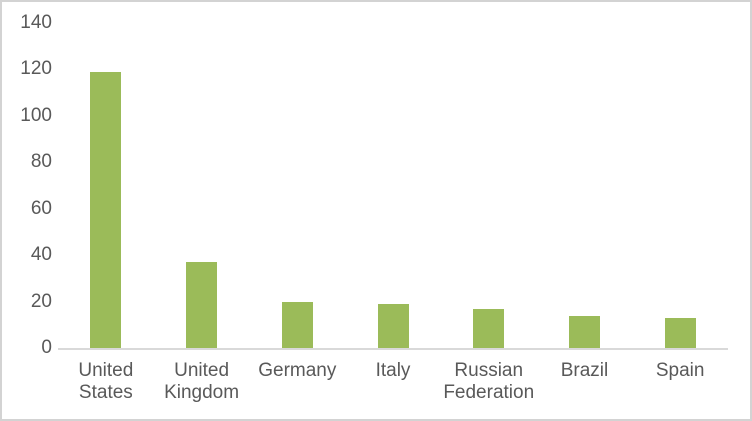 The height and width of the screenshot is (421, 752). Describe the element at coordinates (36, 22) in the screenshot. I see `y-axis-tick-label-140: 140` at that location.